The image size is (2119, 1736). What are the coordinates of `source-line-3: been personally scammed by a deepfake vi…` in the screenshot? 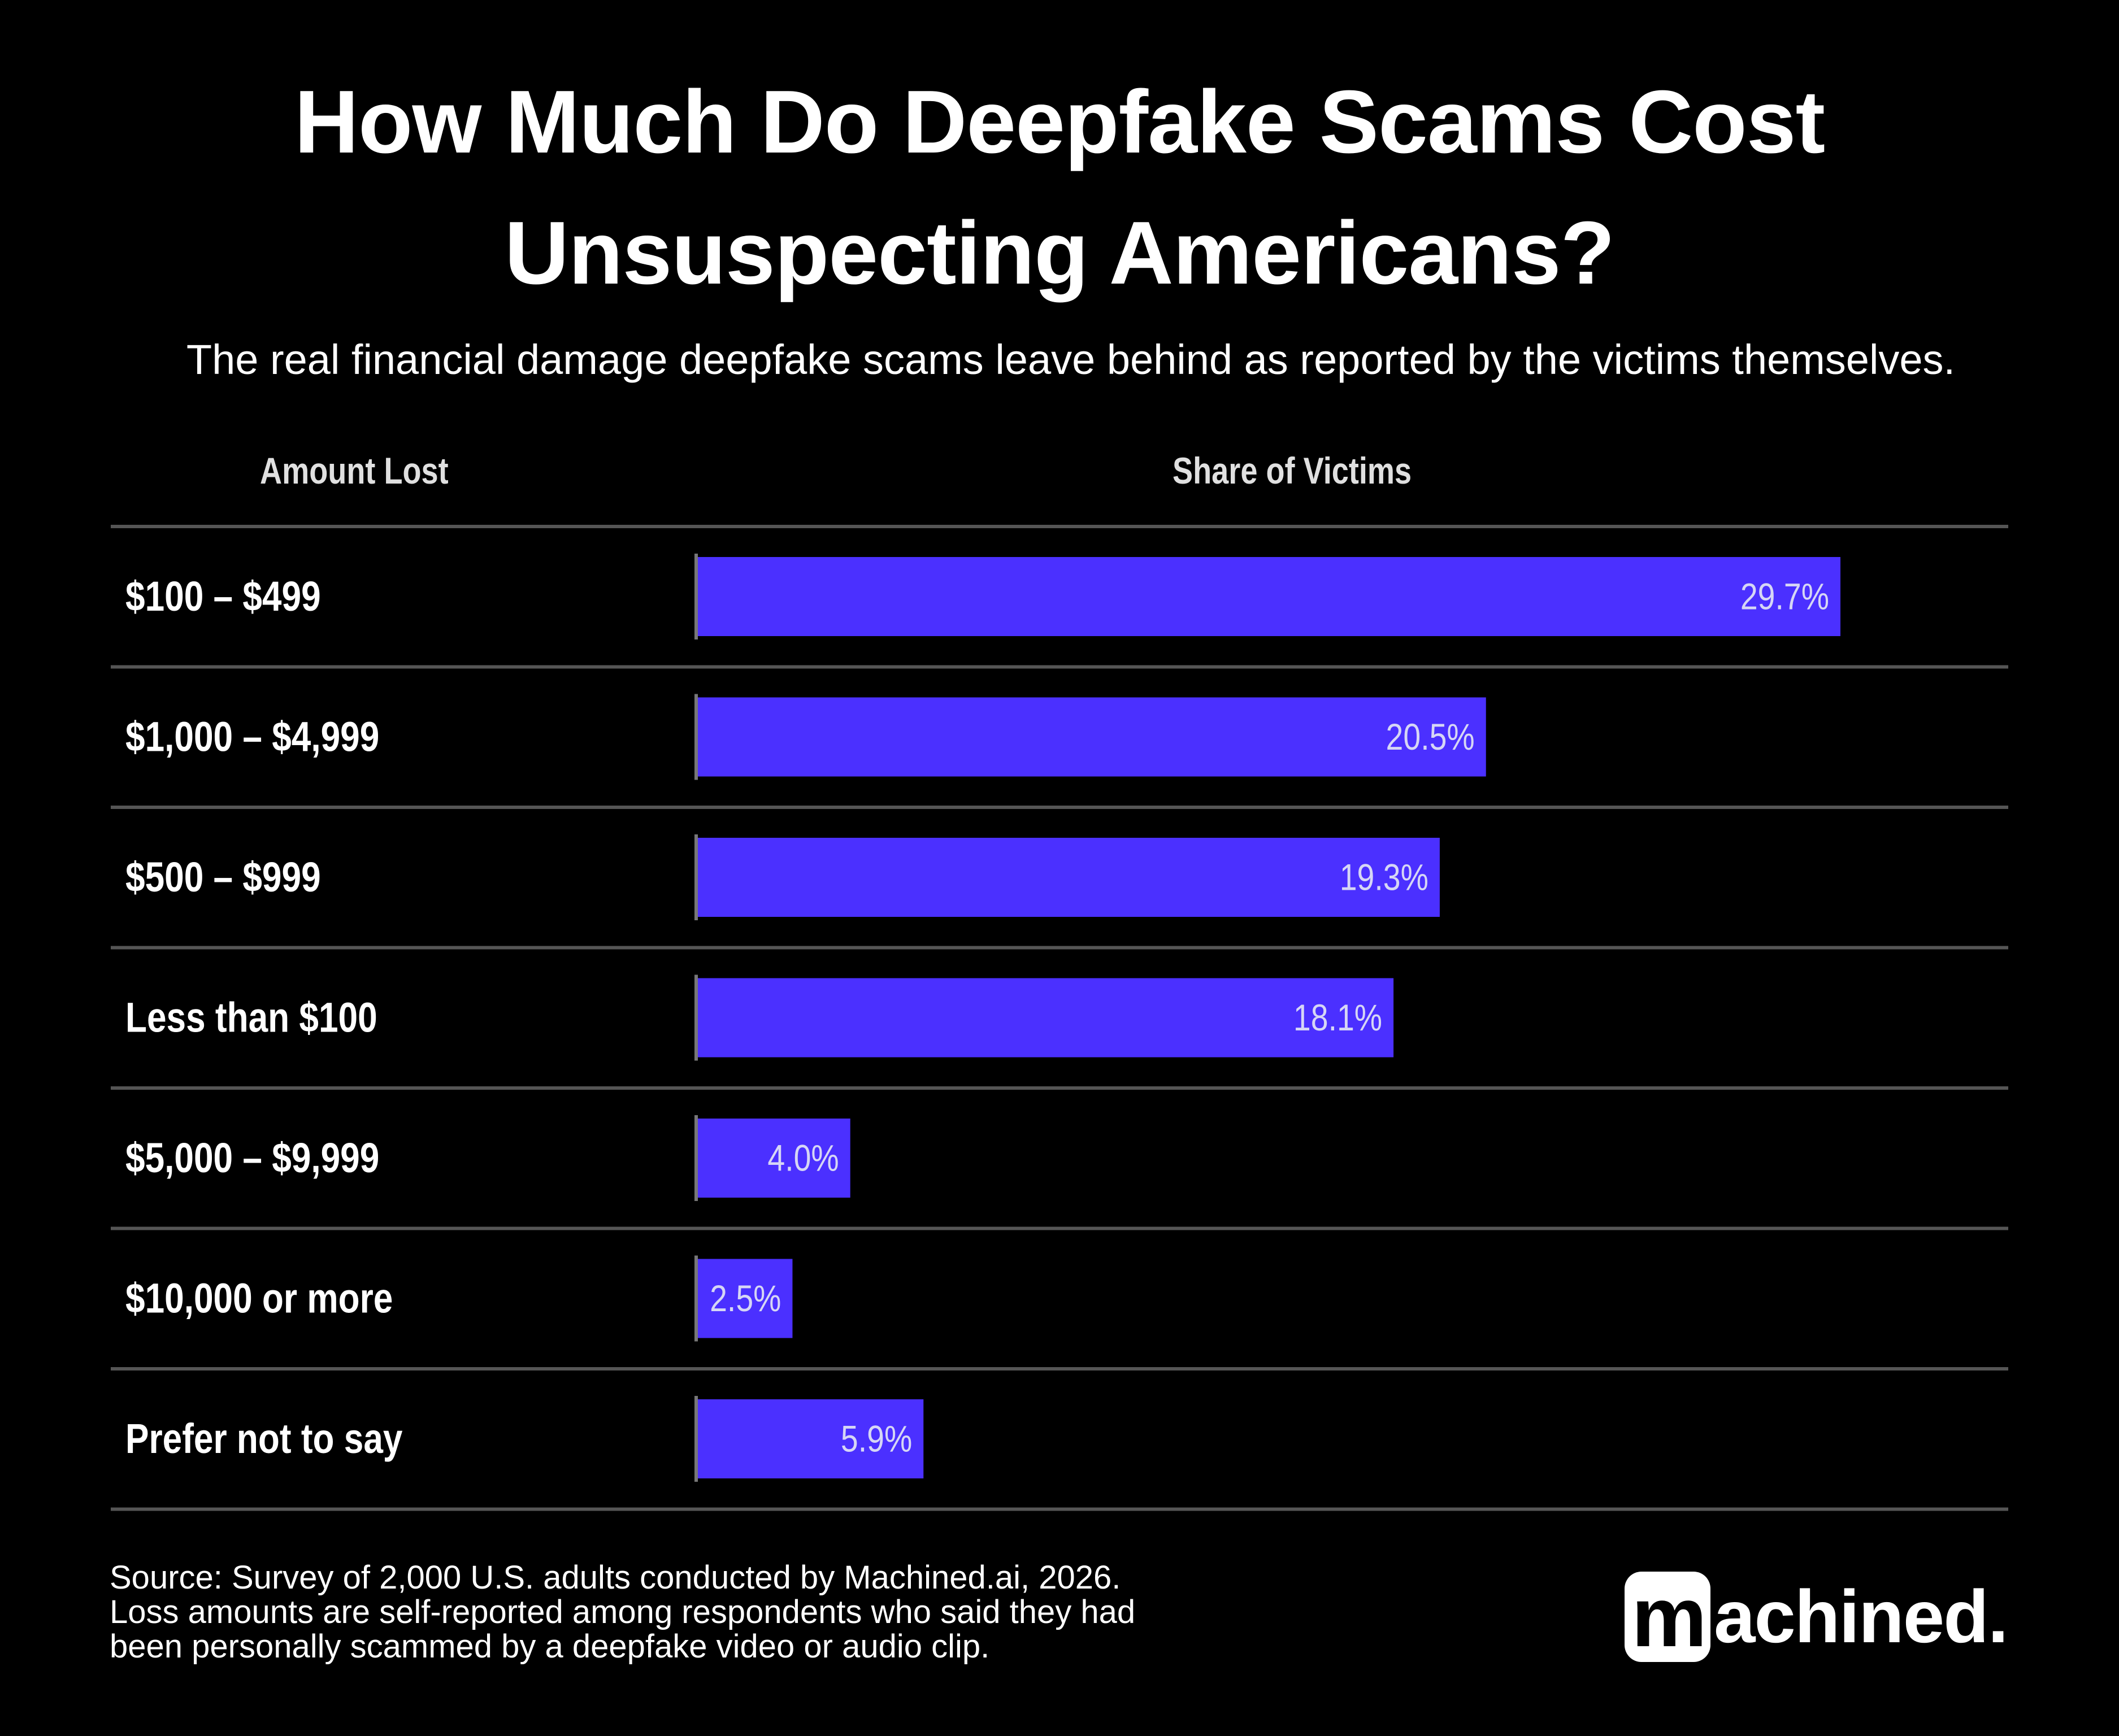 It's located at (550, 1646).